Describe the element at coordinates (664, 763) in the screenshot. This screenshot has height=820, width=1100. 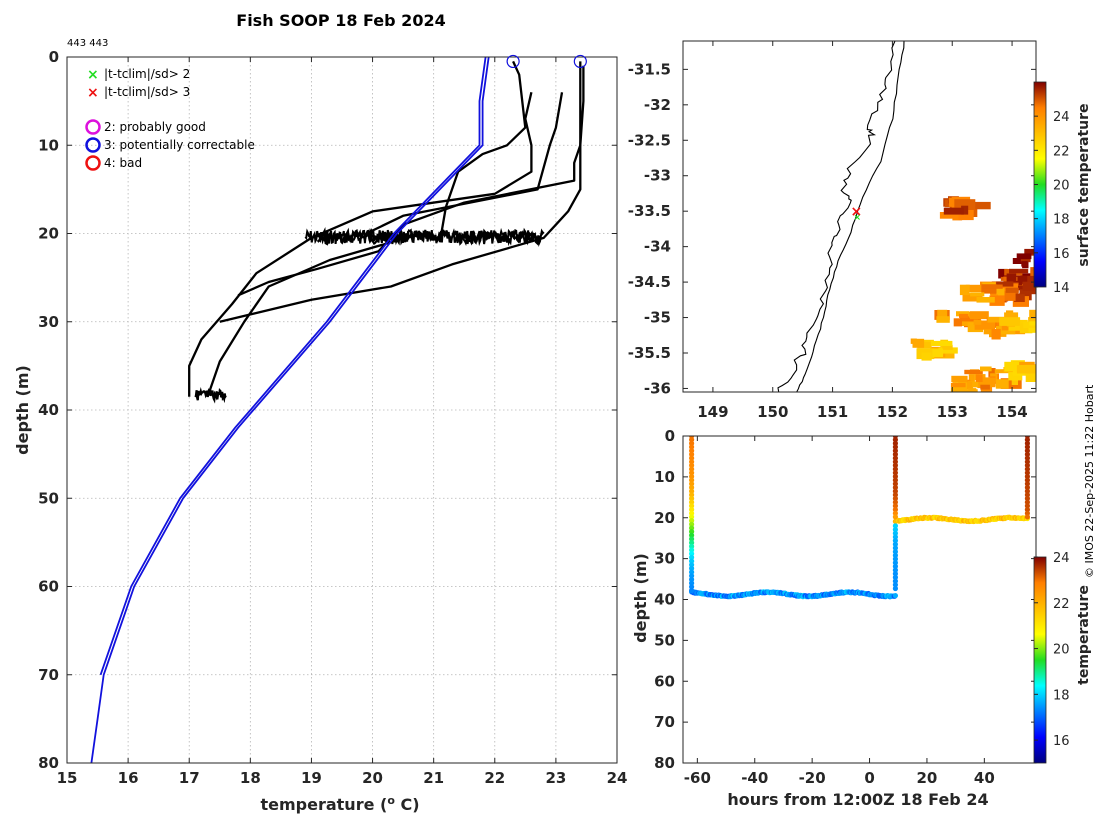
I see `section-ytick-label: 80` at that location.